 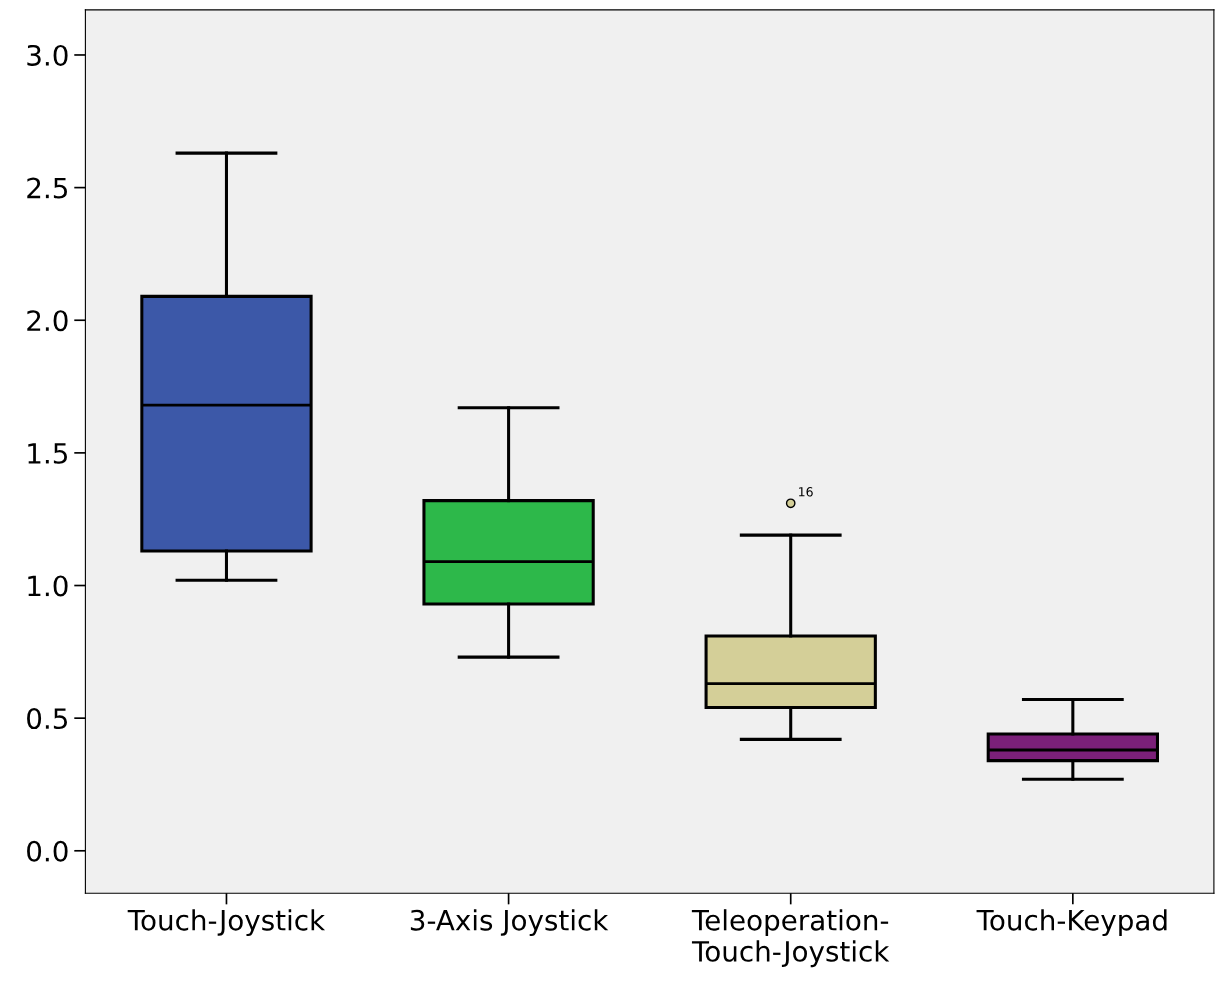 What do you see at coordinates (47, 719) in the screenshot?
I see `y-tick-label: 0.5` at bounding box center [47, 719].